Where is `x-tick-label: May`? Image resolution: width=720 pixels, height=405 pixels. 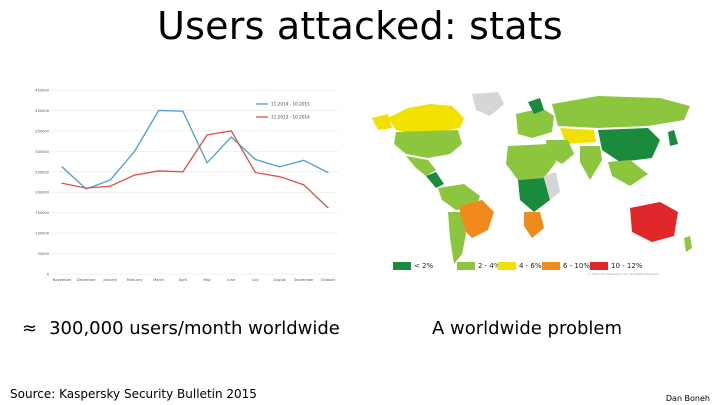 x-tick-label: May is located at coordinates (207, 280).